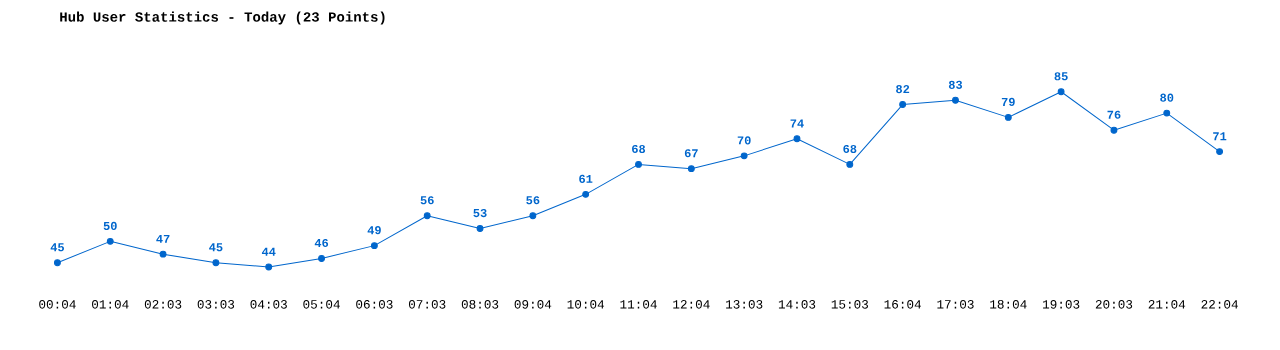  Describe the element at coordinates (586, 304) in the screenshot. I see `x-tick-label: 10:04` at that location.